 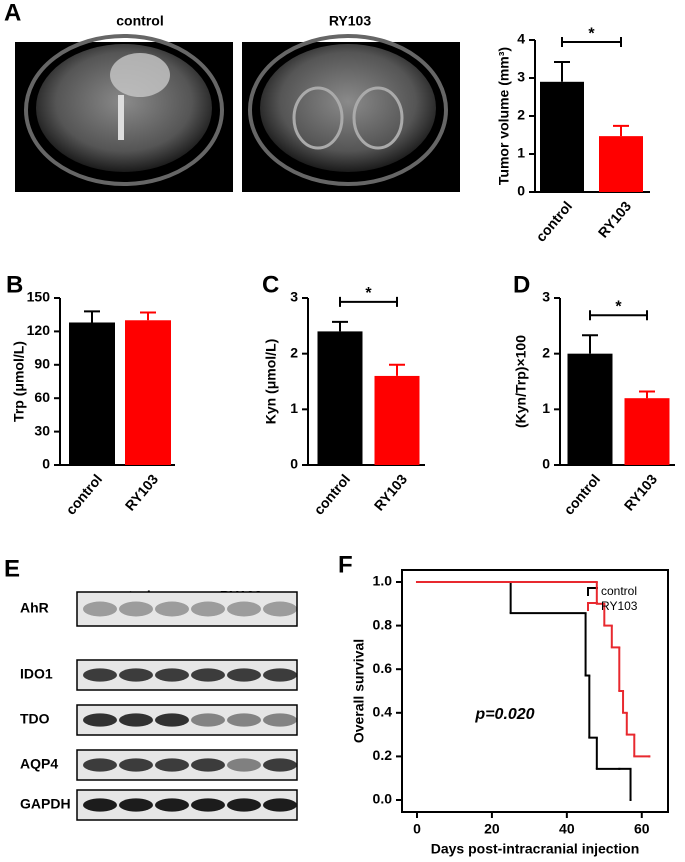 I want to click on y-tick-label: 0.8, so click(x=383, y=624).